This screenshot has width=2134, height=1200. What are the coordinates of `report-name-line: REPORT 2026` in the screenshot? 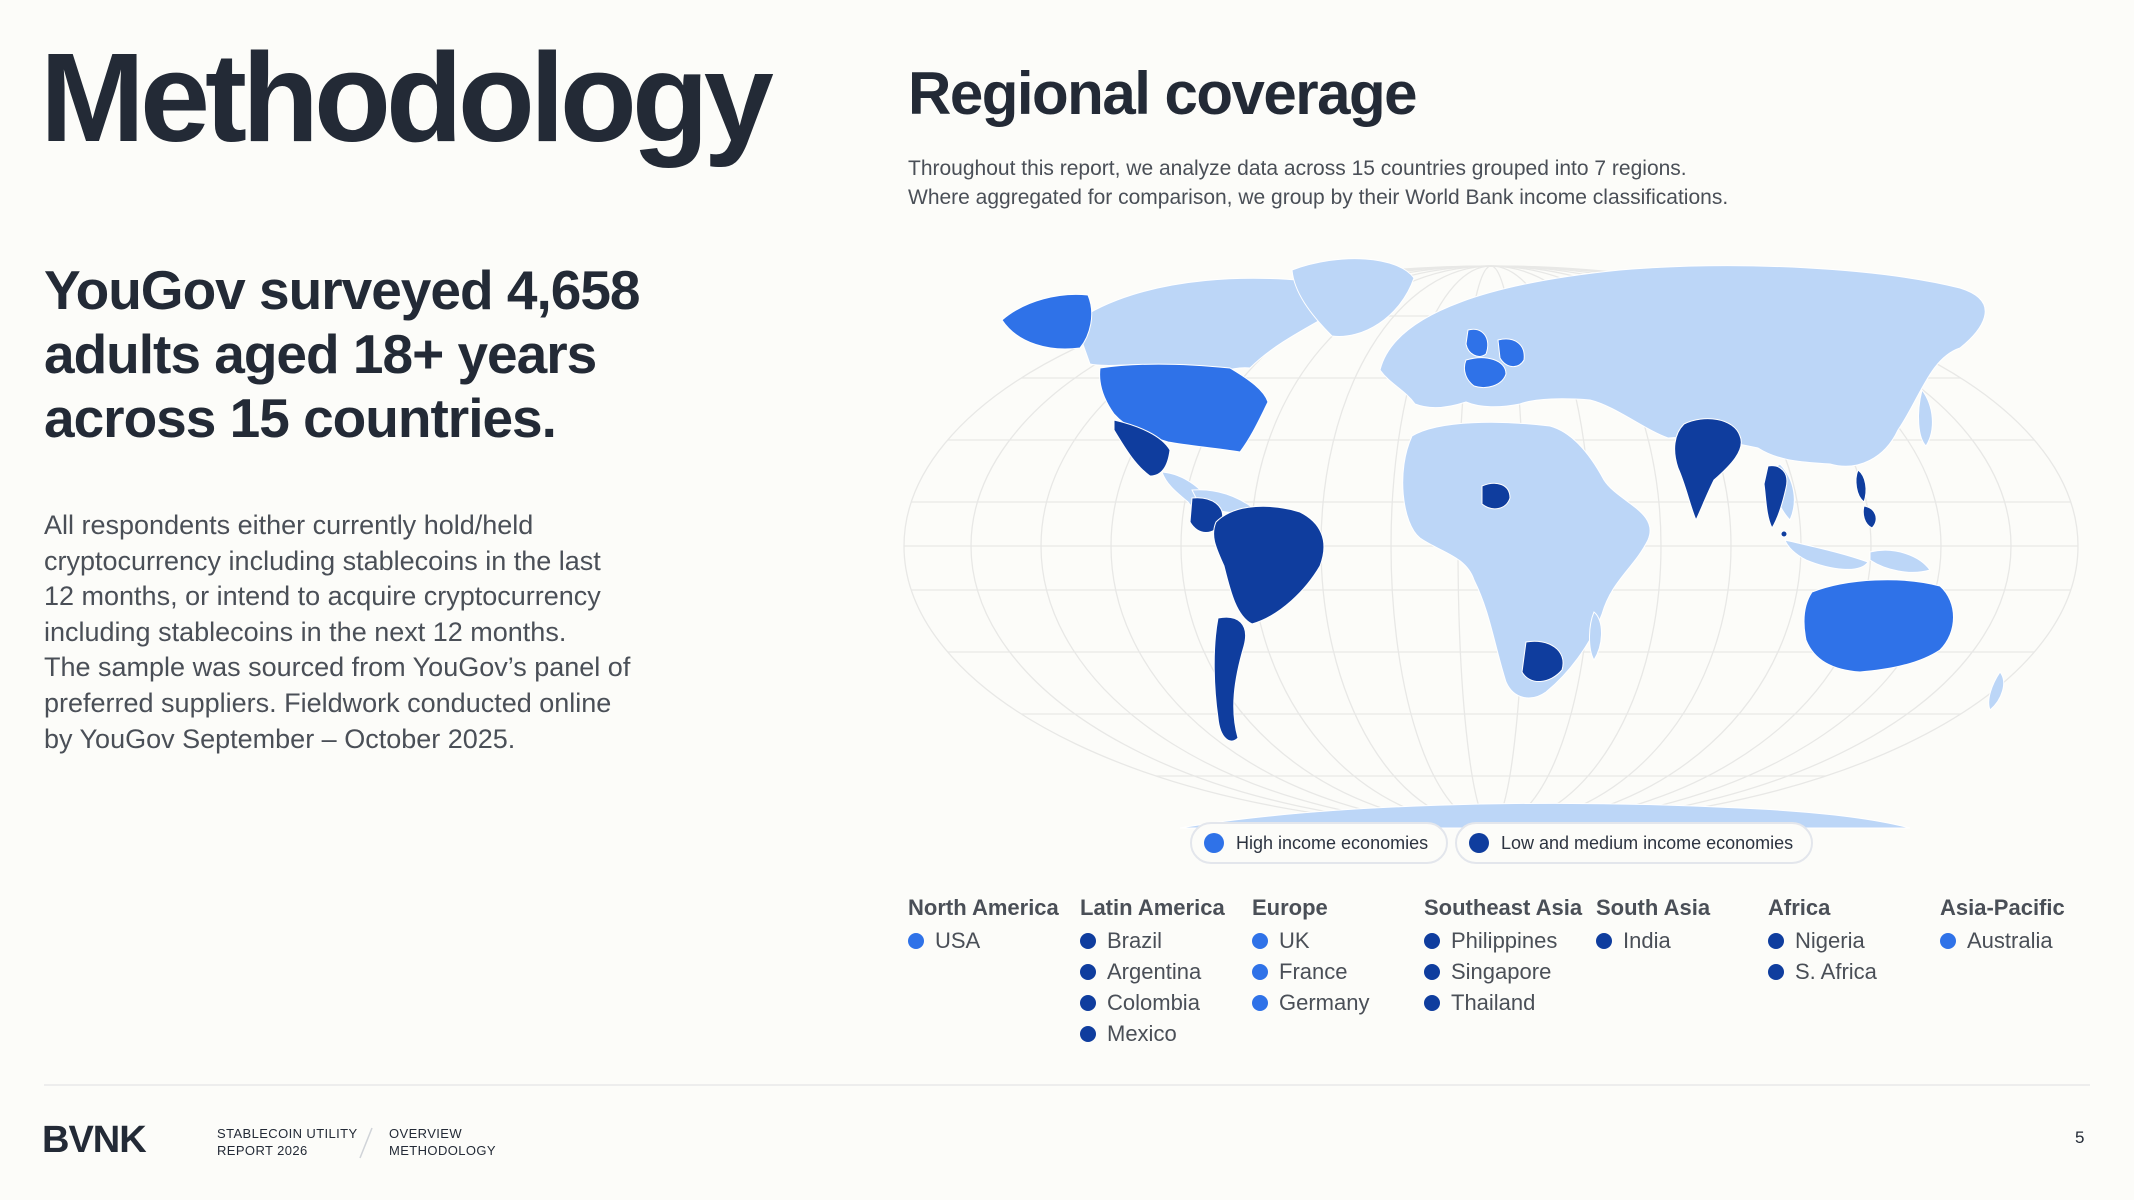 It's located at (262, 1150).